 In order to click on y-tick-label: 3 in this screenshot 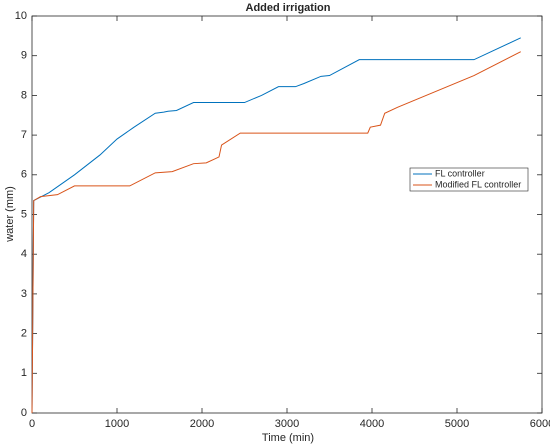, I will do `click(24, 294)`.